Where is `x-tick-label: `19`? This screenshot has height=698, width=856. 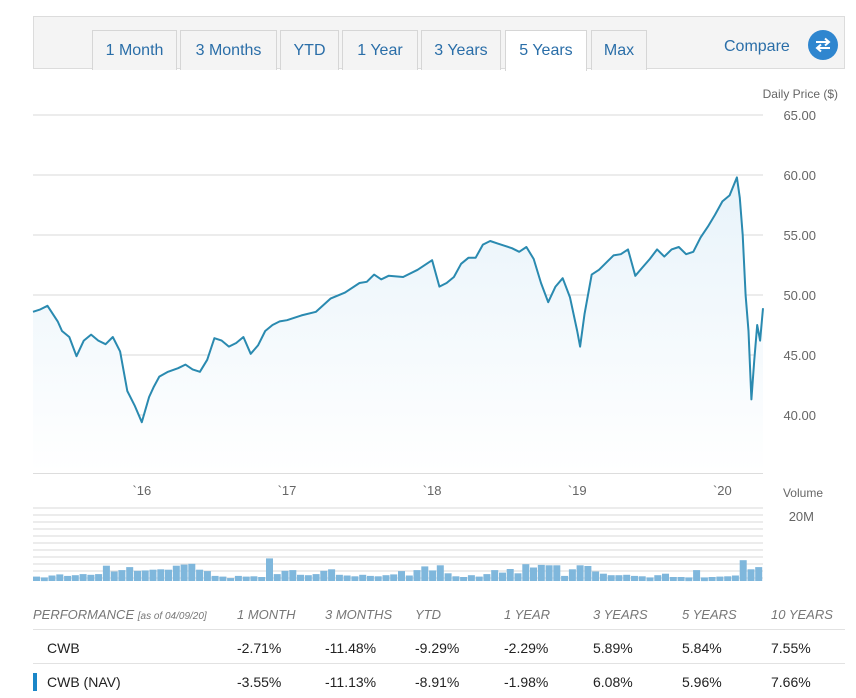 x-tick-label: `19 is located at coordinates (577, 490).